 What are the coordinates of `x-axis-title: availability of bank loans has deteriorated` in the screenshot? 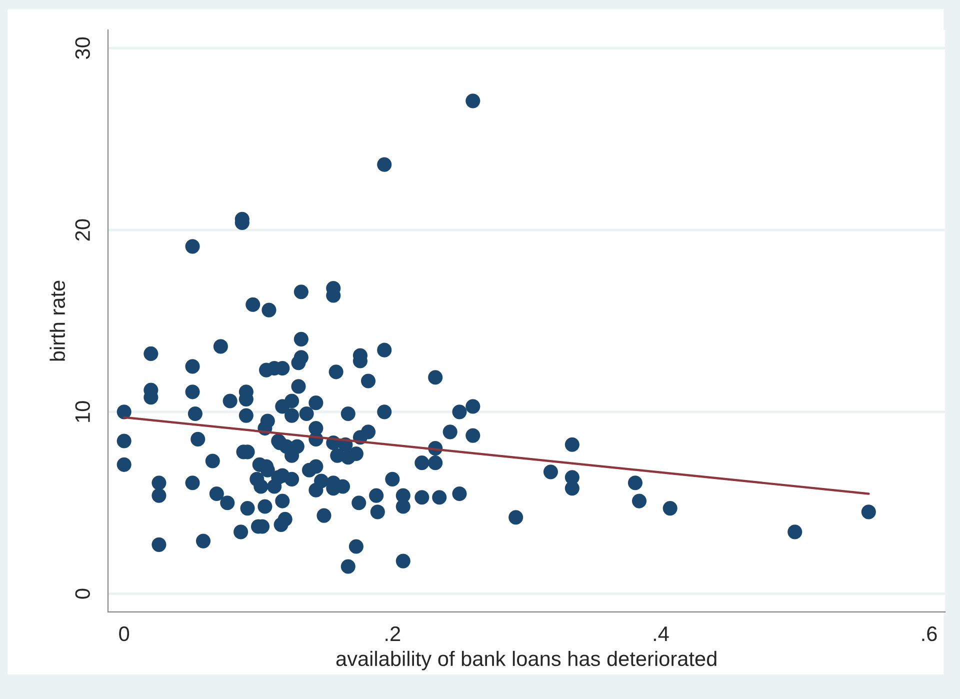 It's located at (526, 660).